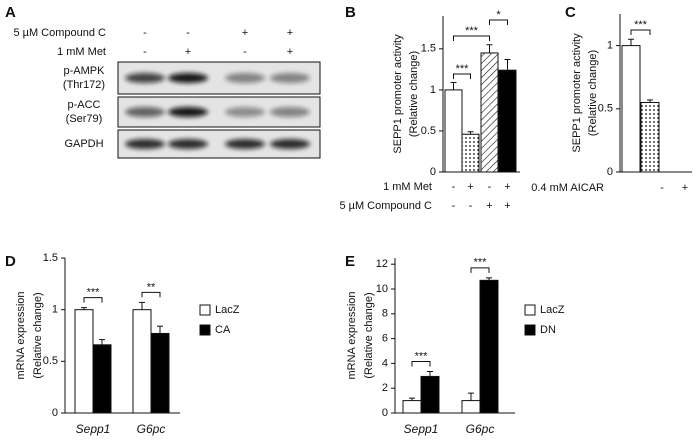 Image resolution: width=700 pixels, height=440 pixels. I want to click on condition-label: 5 µM Compound C, so click(385, 206).